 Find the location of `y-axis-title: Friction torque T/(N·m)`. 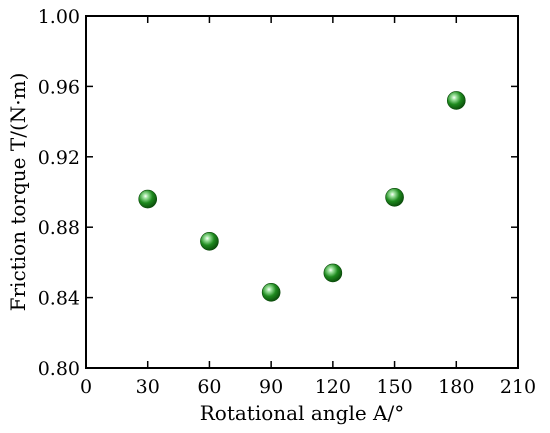

y-axis-title: Friction torque T/(N·m) is located at coordinates (18, 192).